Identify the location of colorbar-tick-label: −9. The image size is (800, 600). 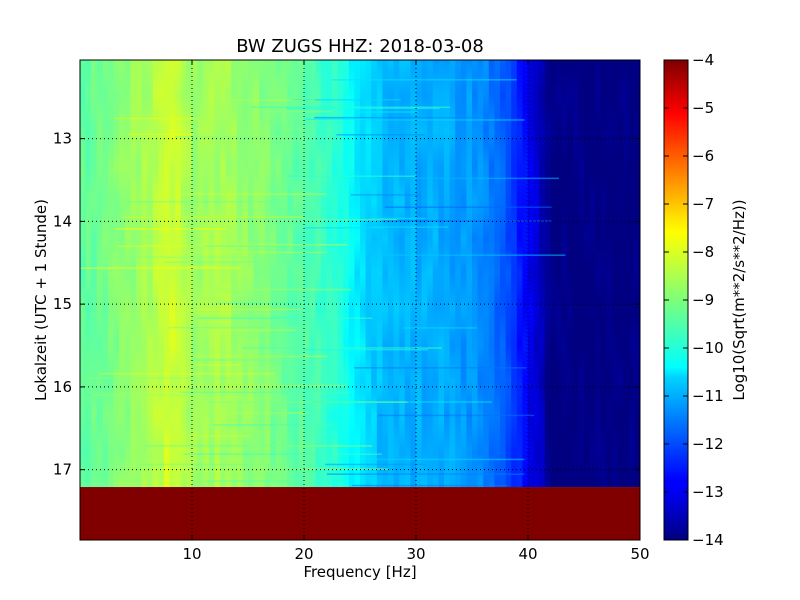
(703, 300).